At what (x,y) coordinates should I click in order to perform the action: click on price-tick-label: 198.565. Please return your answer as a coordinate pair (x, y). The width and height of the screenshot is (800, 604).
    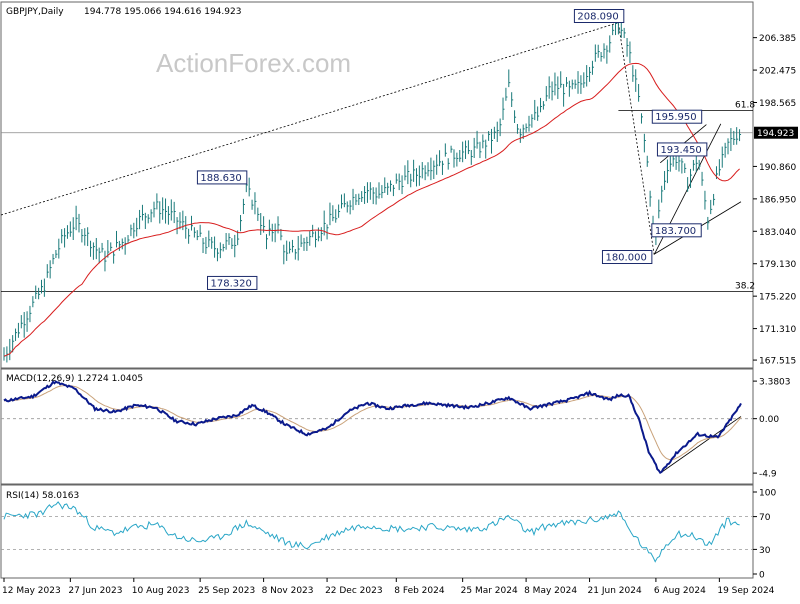
    Looking at the image, I should click on (777, 104).